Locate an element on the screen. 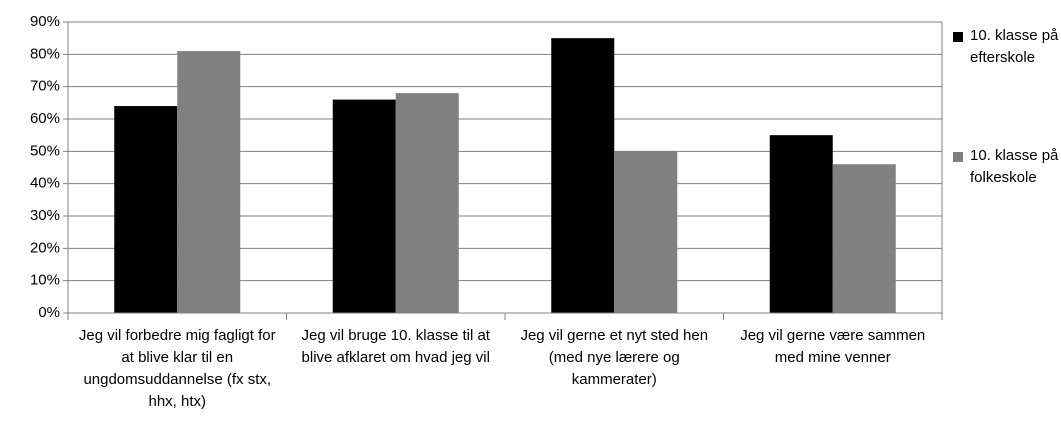 Image resolution: width=1061 pixels, height=430 pixels. legend-label: 10. klasse på efterskole is located at coordinates (1014, 46).